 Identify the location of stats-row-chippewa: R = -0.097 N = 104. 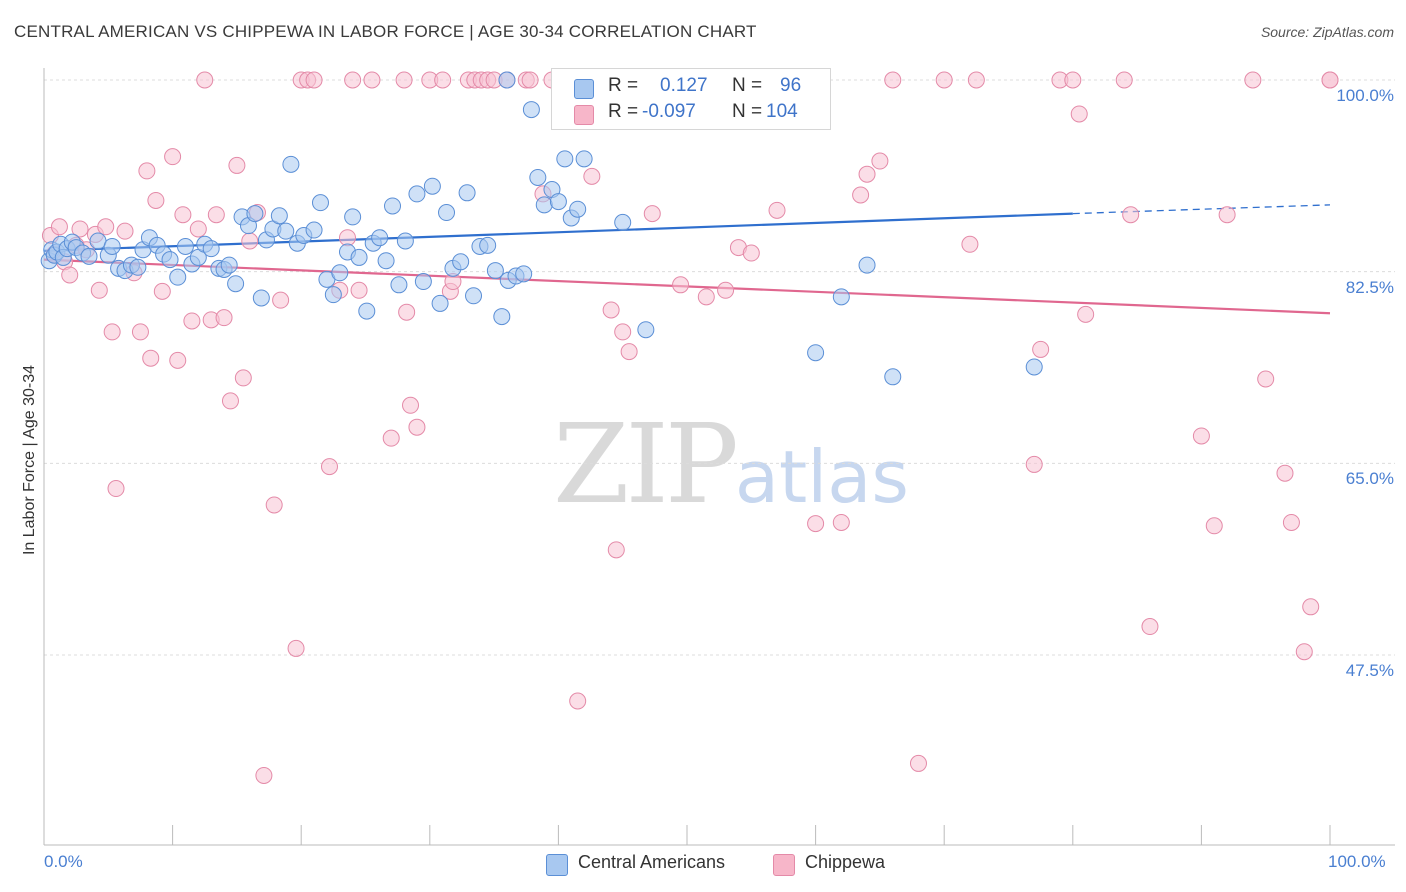
(691, 114).